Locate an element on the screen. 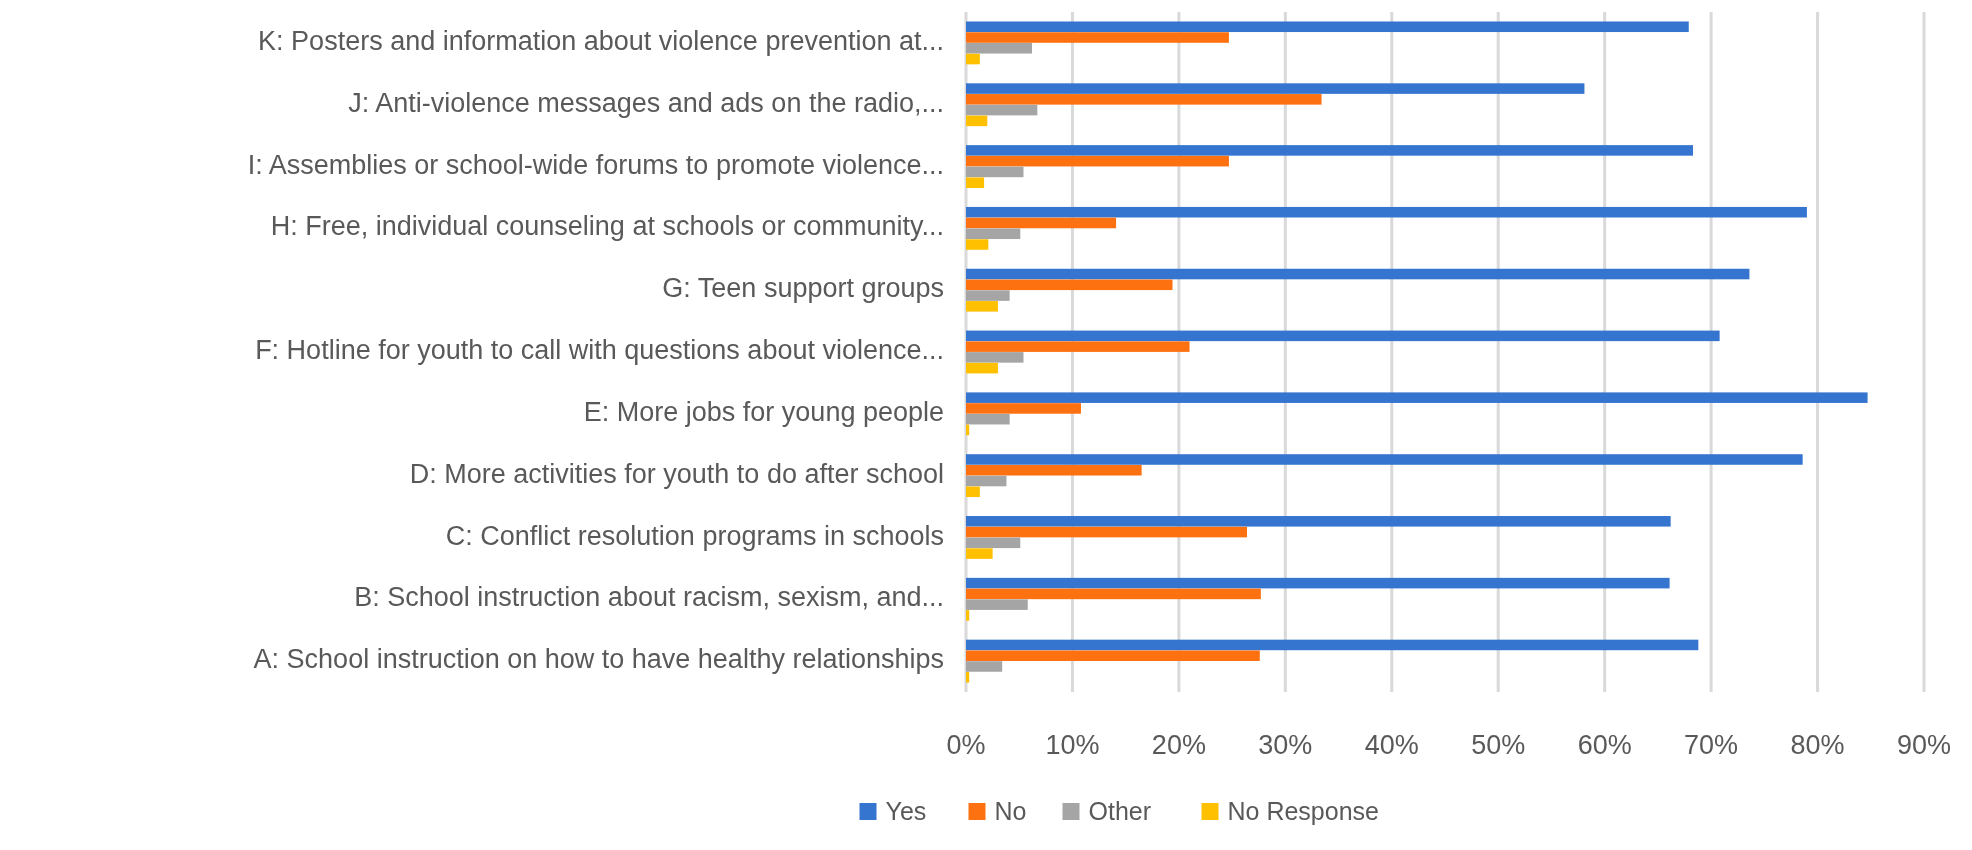 The height and width of the screenshot is (850, 1972). legend-label: Other is located at coordinates (1120, 811).